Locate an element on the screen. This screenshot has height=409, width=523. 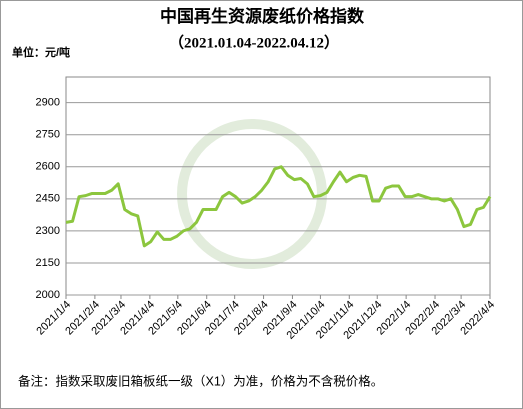
chart-title: 中国再生资源废纸价格指数 is located at coordinates (262, 16).